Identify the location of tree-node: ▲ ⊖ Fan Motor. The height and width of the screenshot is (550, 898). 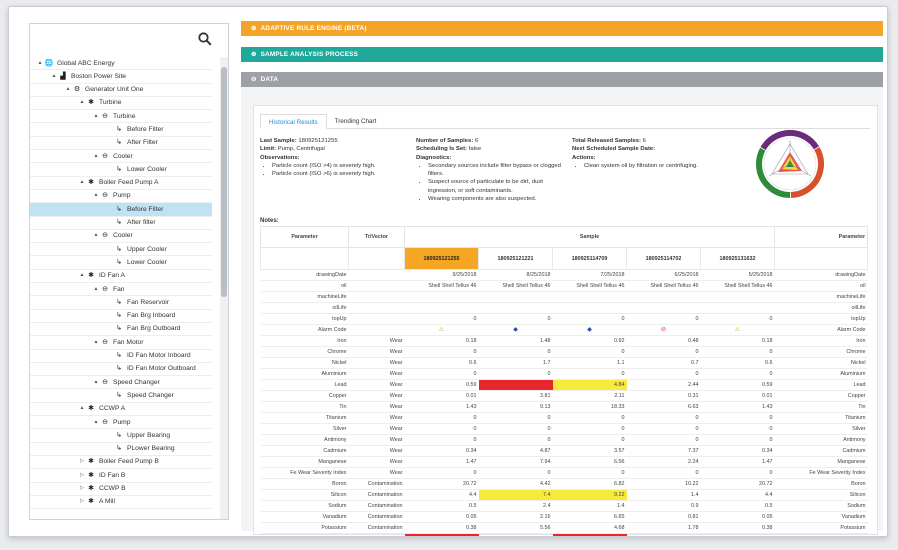
(121, 343).